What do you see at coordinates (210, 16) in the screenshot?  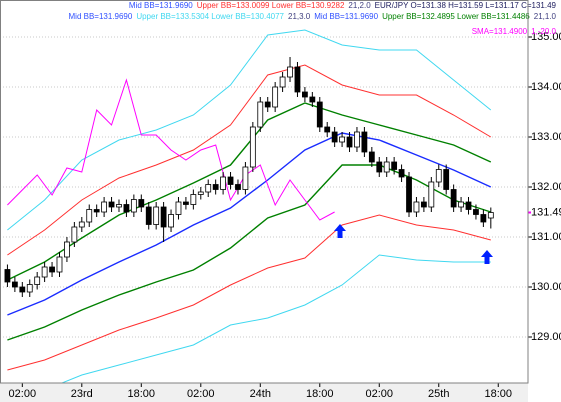 I see `header-text: Upper BB=133.5304 Lower BB=130.4077` at bounding box center [210, 16].